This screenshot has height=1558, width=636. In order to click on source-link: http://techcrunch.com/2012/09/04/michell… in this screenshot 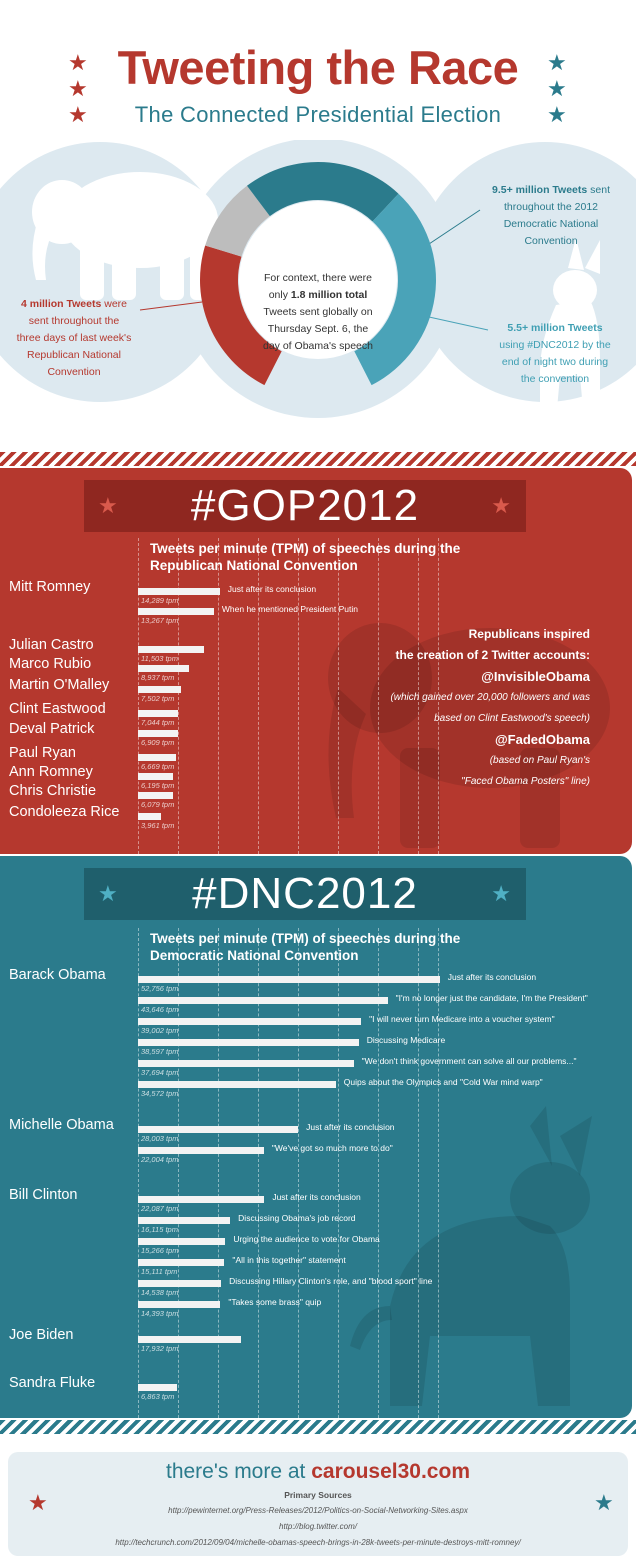, I will do `click(318, 1542)`.